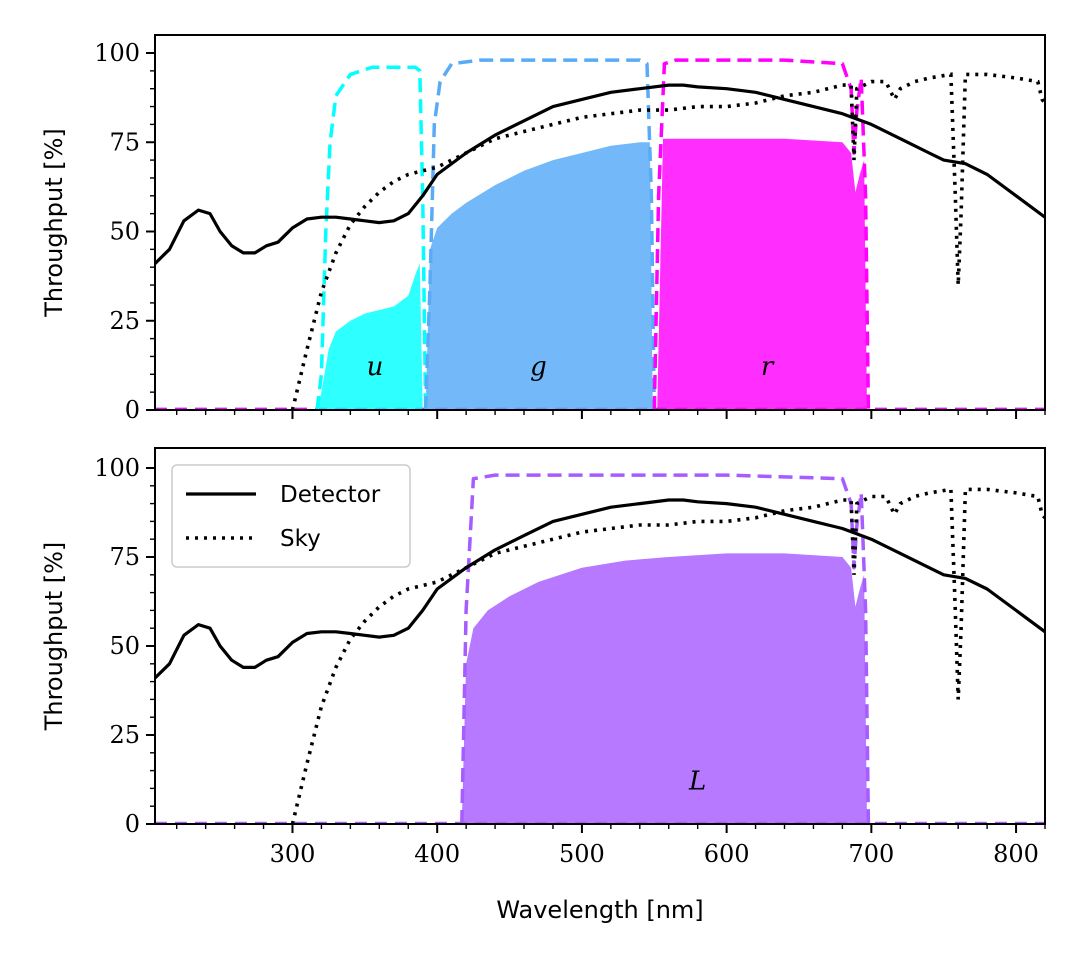 The height and width of the screenshot is (960, 1080). Describe the element at coordinates (538, 367) in the screenshot. I see `band-label-g: g` at that location.